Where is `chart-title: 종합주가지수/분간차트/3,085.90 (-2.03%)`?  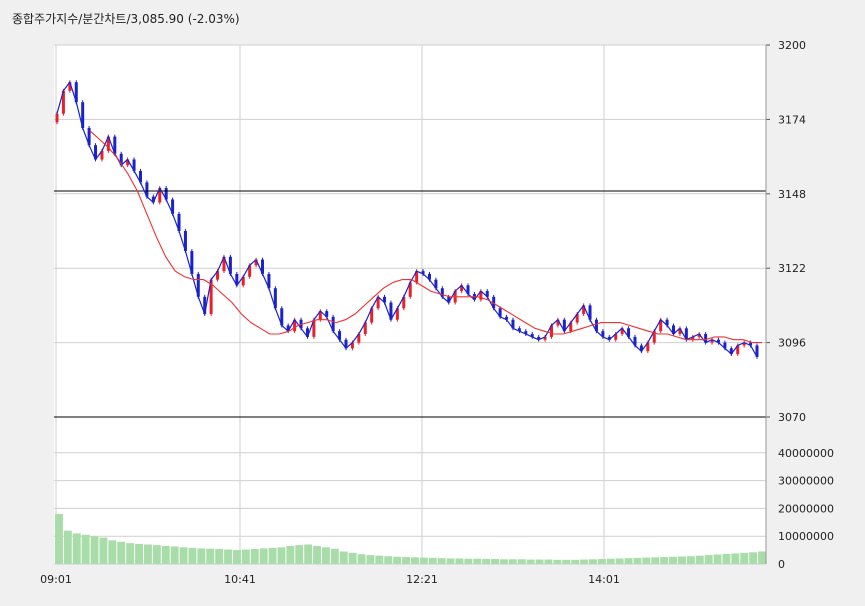
chart-title: 종합주가지수/분간차트/3,085.90 (-2.03%) is located at coordinates (126, 18).